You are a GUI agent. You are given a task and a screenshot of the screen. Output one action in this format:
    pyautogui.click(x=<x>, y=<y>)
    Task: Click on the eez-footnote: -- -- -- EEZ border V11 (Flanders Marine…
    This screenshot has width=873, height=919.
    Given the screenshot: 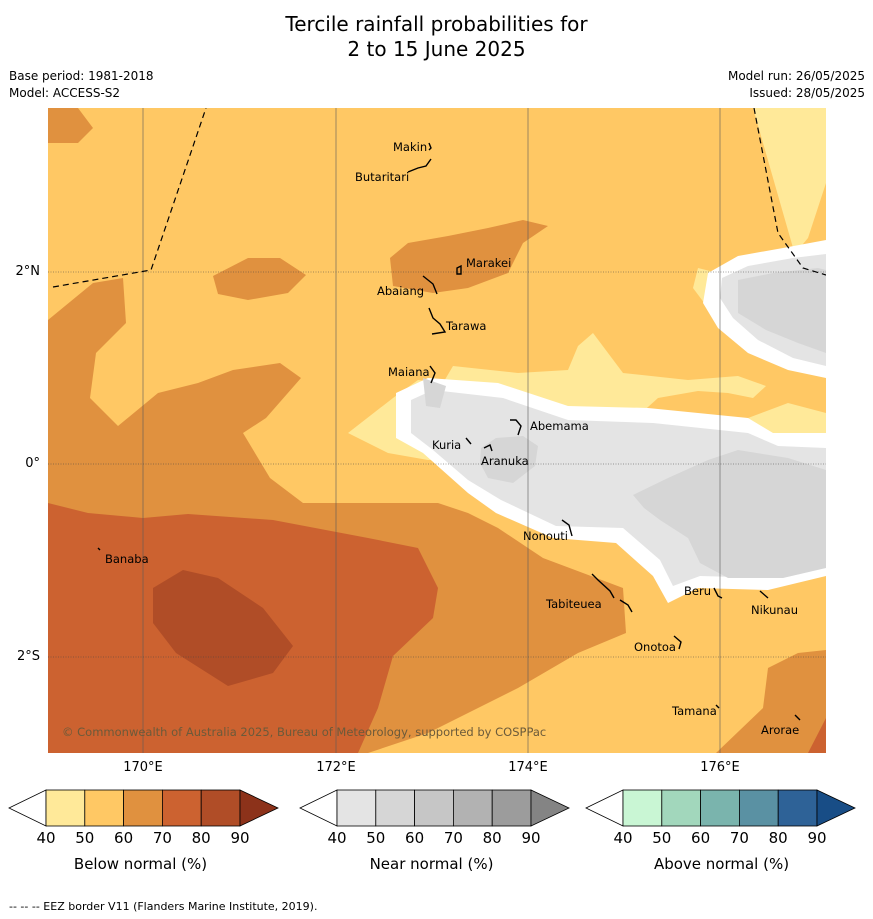 What is the action you would take?
    pyautogui.click(x=163, y=906)
    